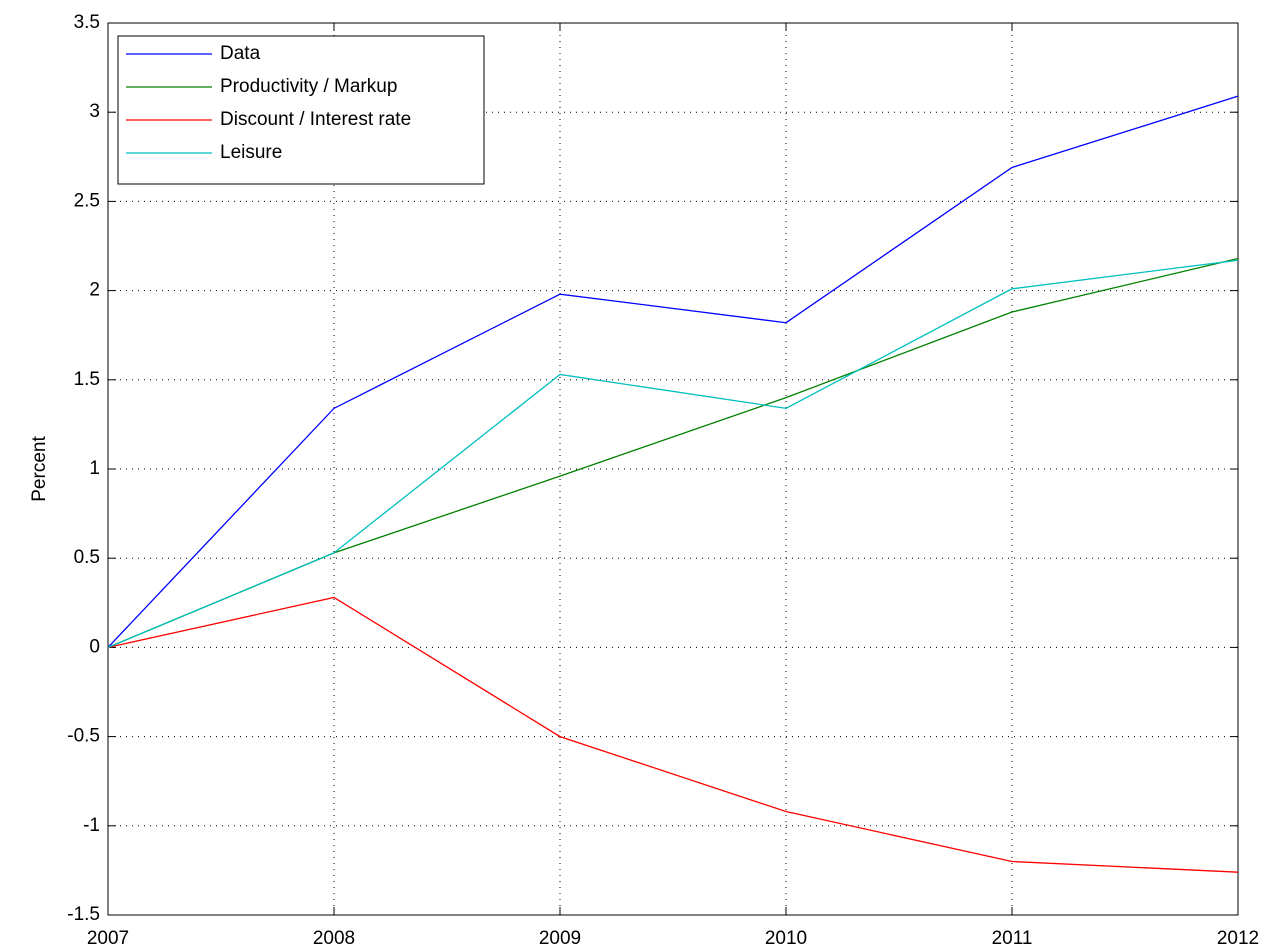 This screenshot has width=1272, height=951. What do you see at coordinates (94, 646) in the screenshot?
I see `y-tick-label: 0` at bounding box center [94, 646].